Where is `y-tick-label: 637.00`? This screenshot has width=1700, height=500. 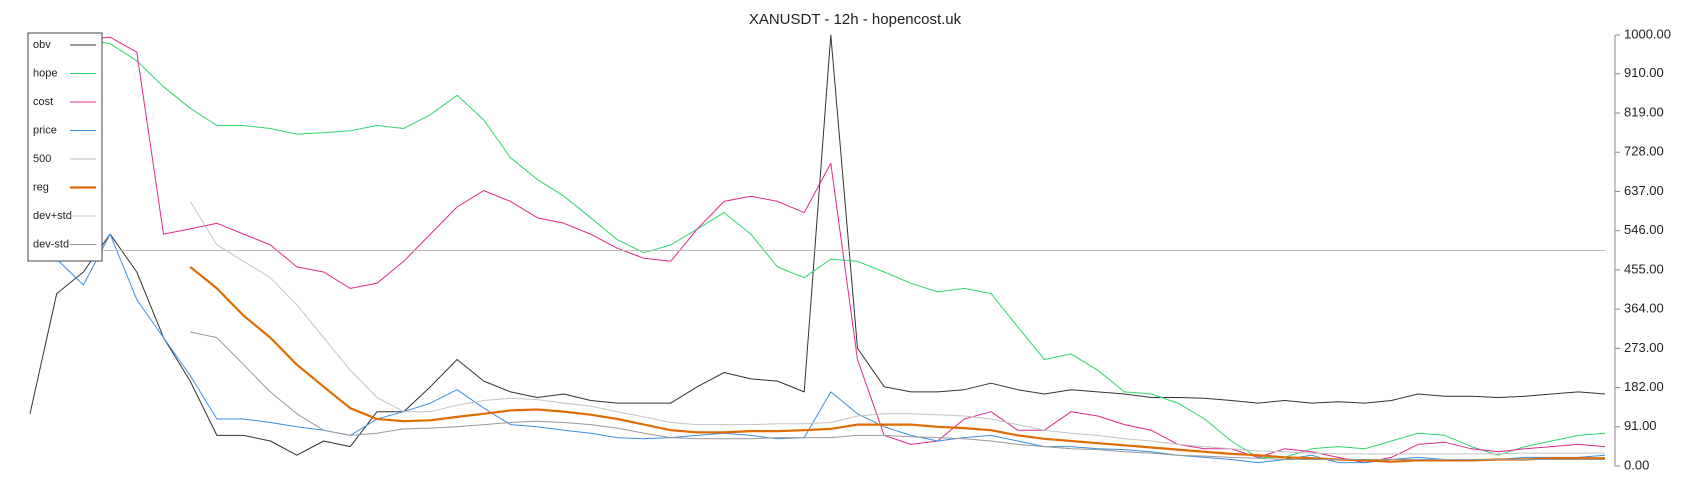
y-tick-label: 637.00 is located at coordinates (1644, 190).